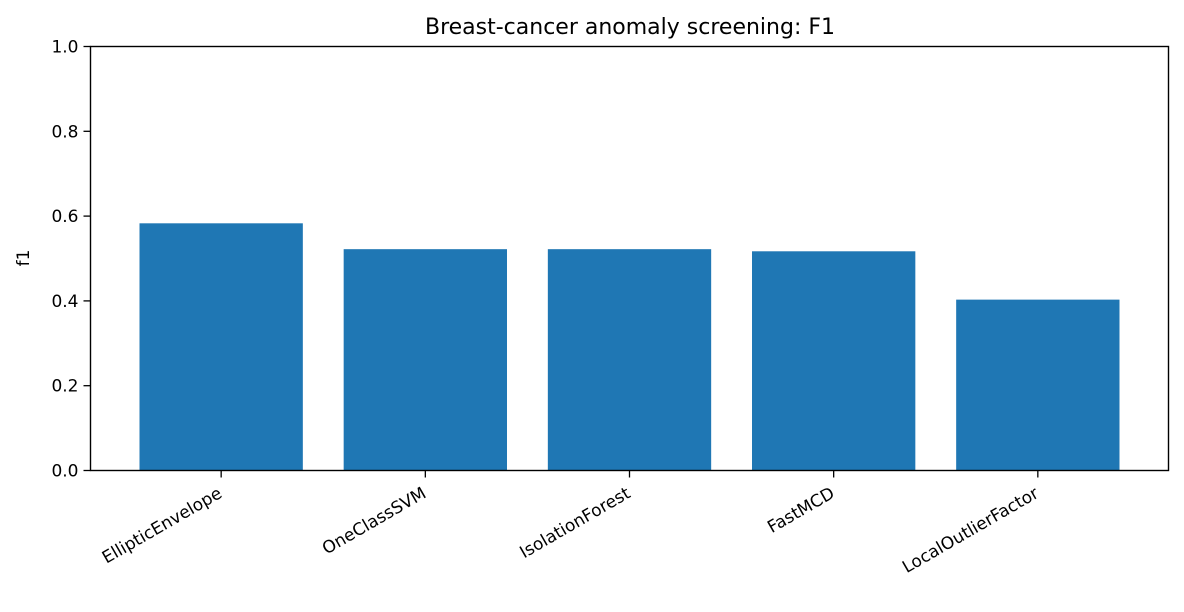  What do you see at coordinates (64, 217) in the screenshot?
I see `y-tick-label: 0.6` at bounding box center [64, 217].